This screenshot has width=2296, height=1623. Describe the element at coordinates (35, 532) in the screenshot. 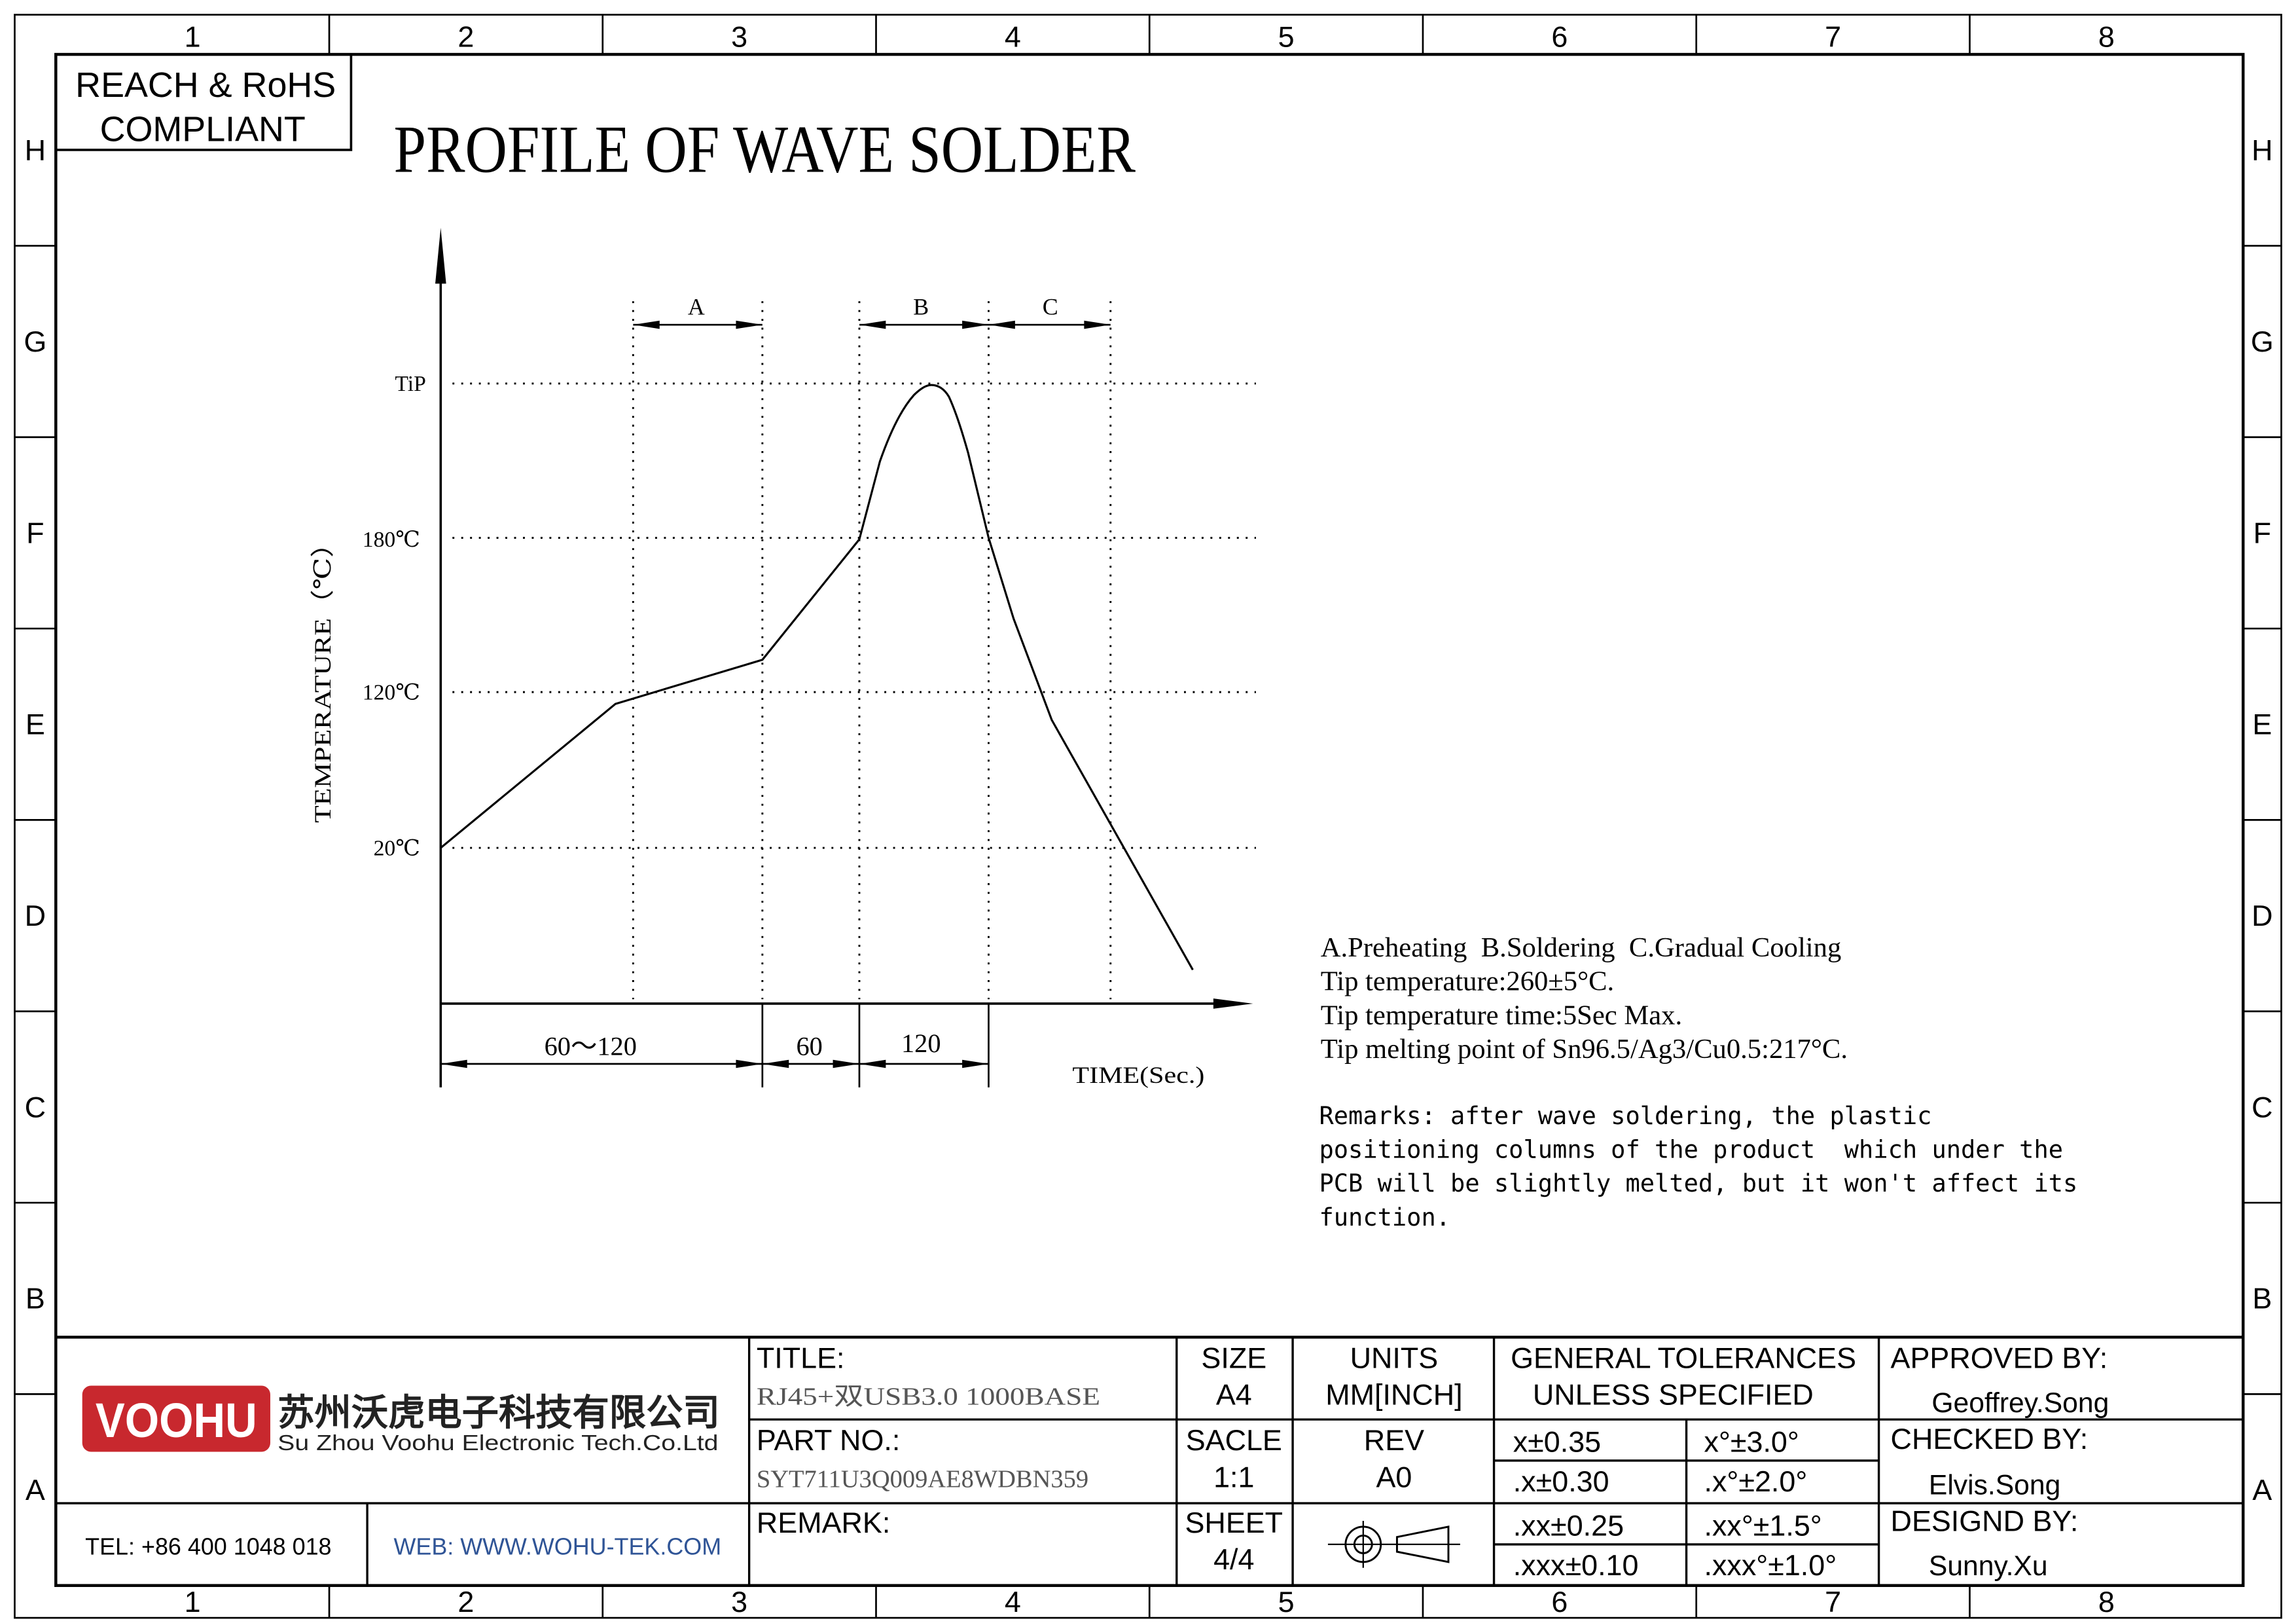

I see `row-label-left: F` at that location.